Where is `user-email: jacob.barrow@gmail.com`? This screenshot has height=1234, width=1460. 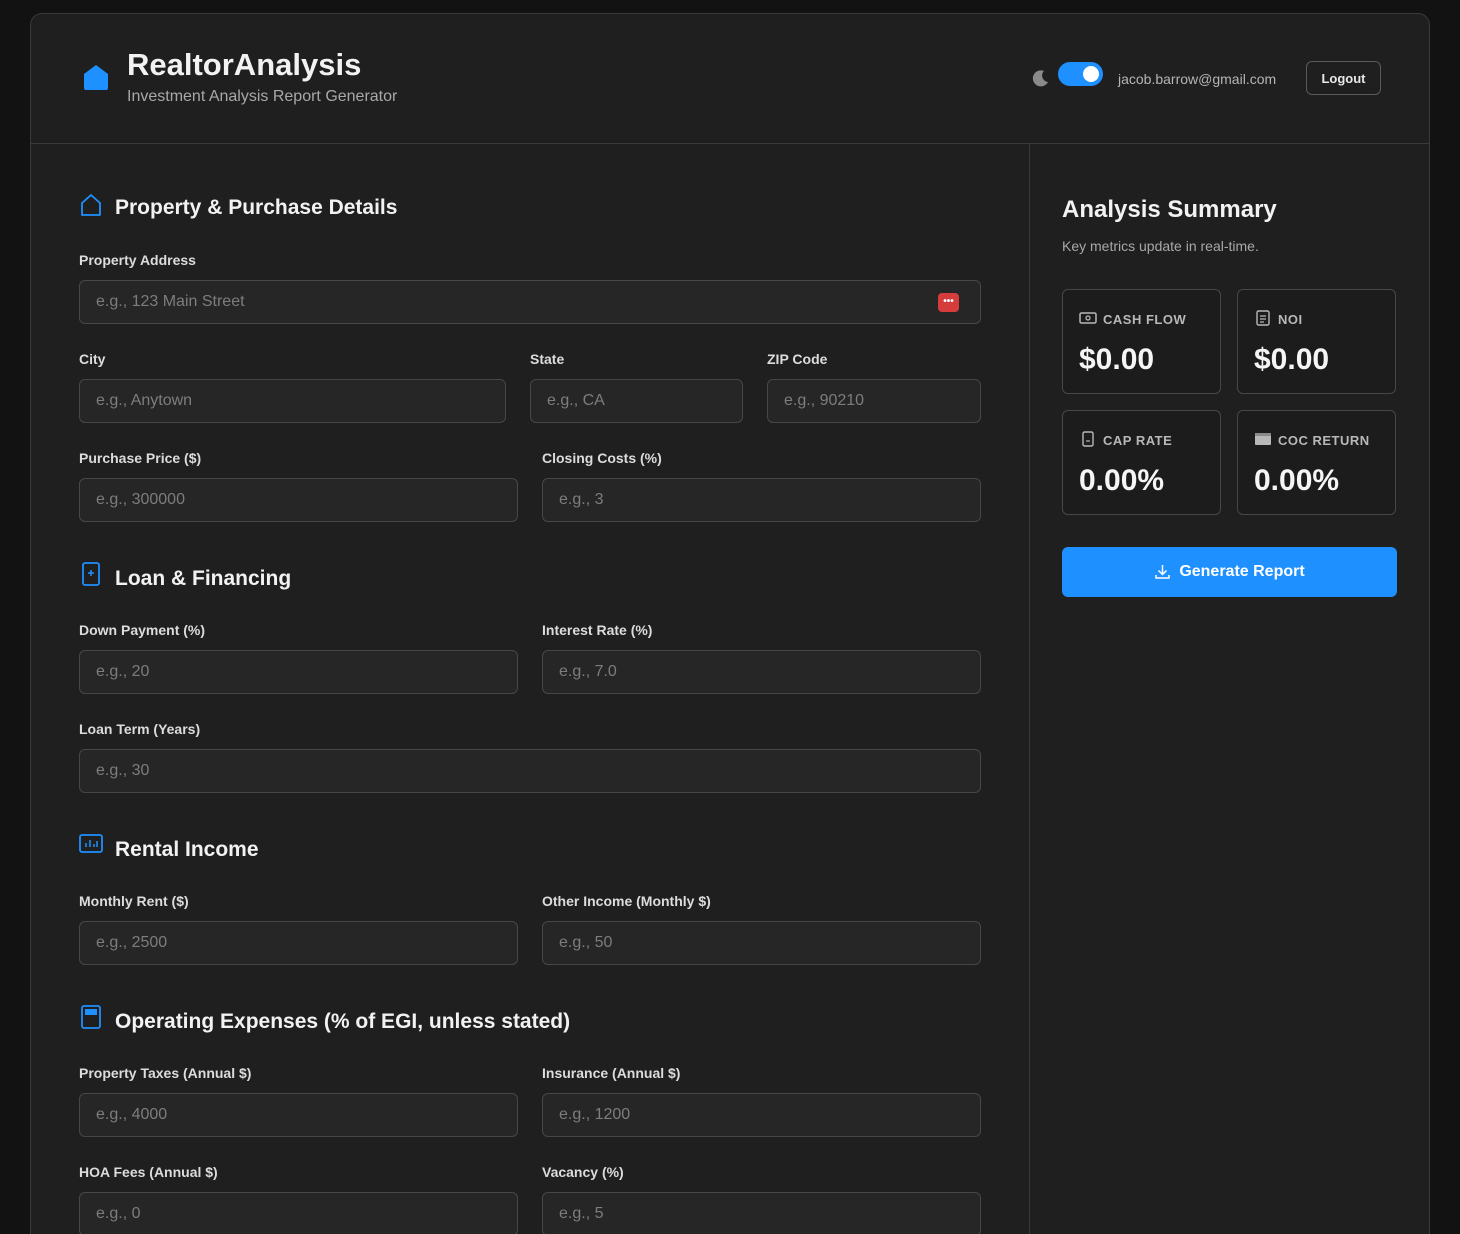 user-email: jacob.barrow@gmail.com is located at coordinates (1197, 79).